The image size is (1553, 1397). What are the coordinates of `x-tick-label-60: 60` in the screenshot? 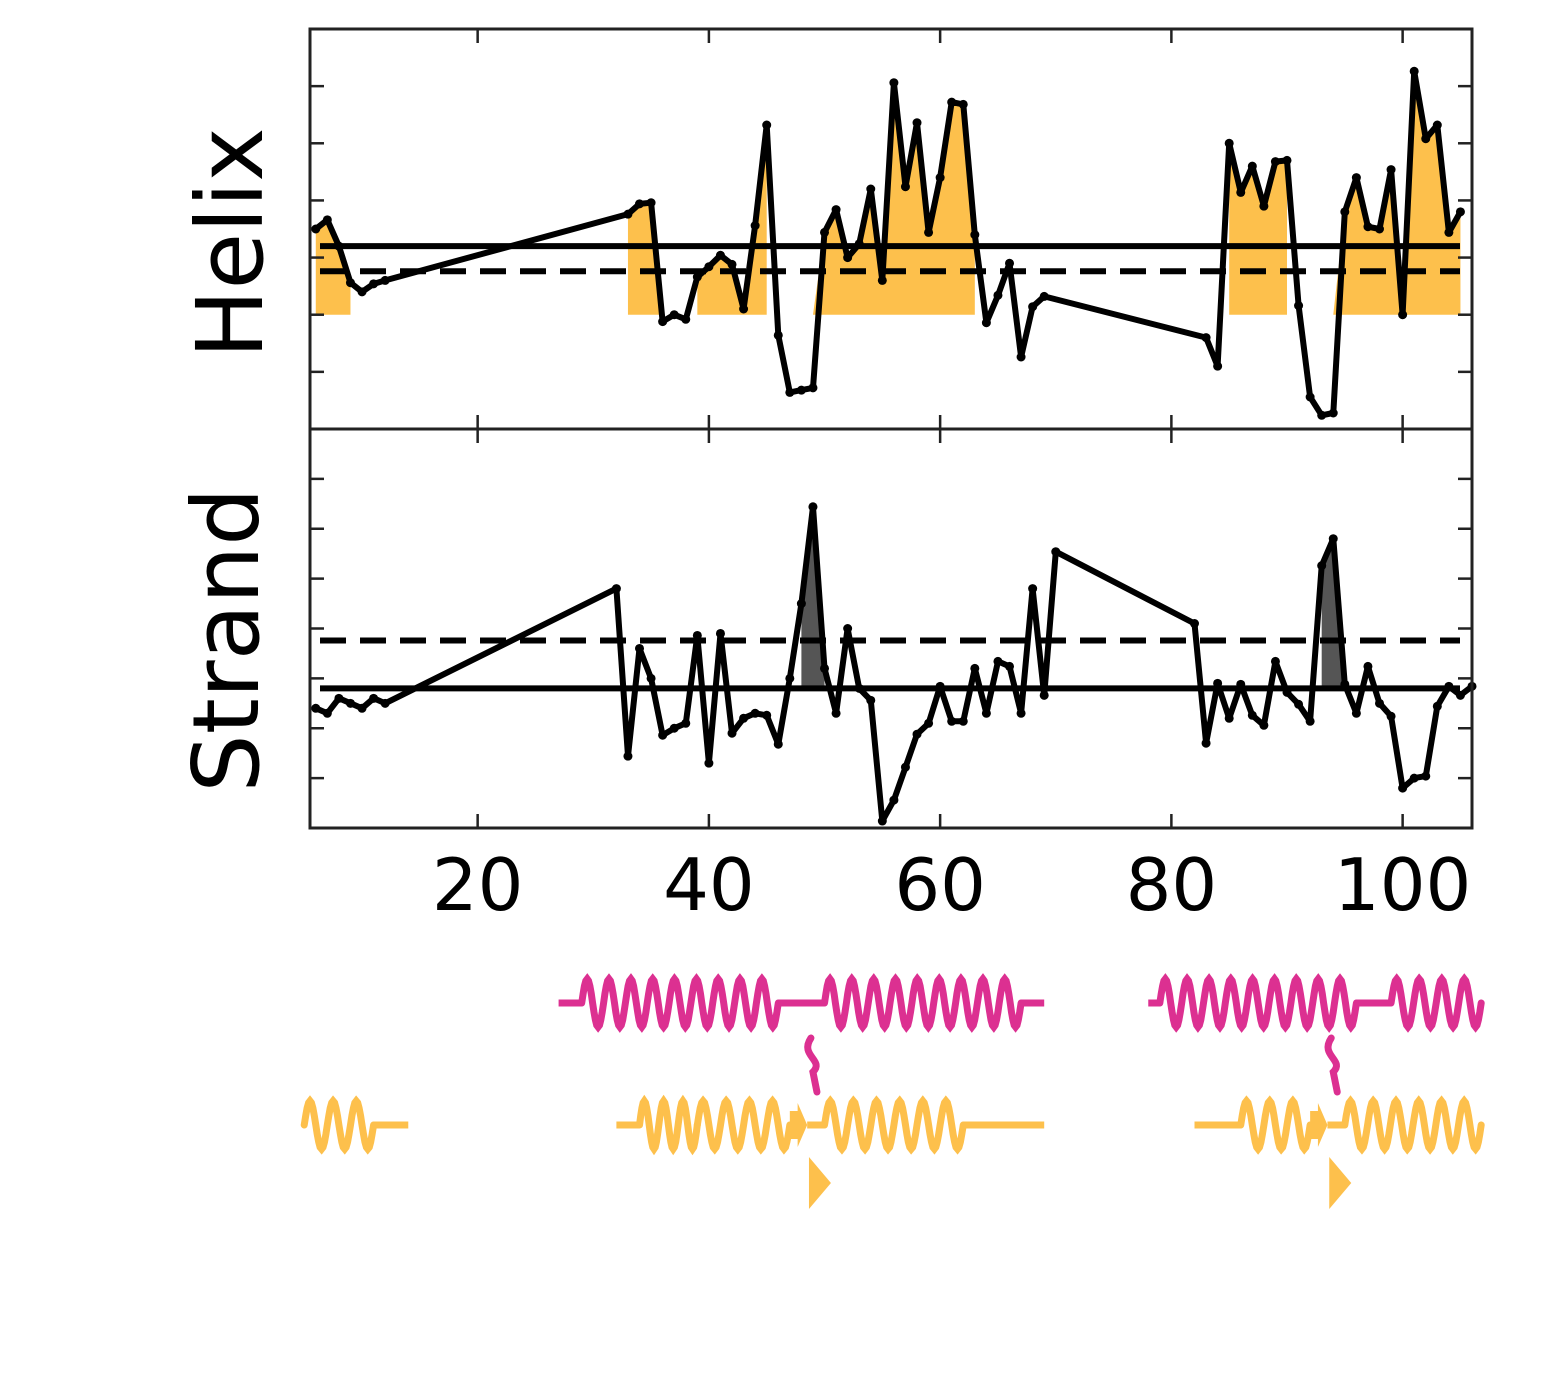 It's located at (940, 885).